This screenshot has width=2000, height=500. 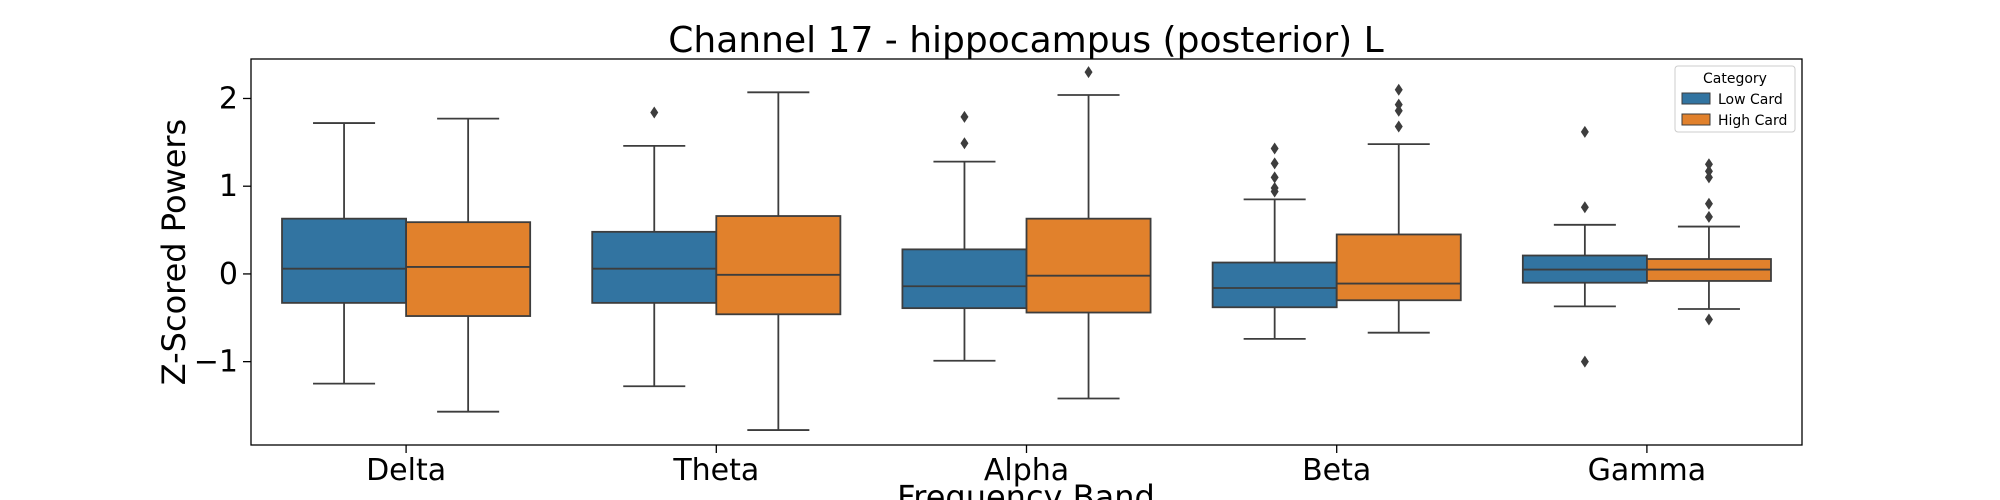 I want to click on y-tick-label: 2, so click(x=228, y=98).